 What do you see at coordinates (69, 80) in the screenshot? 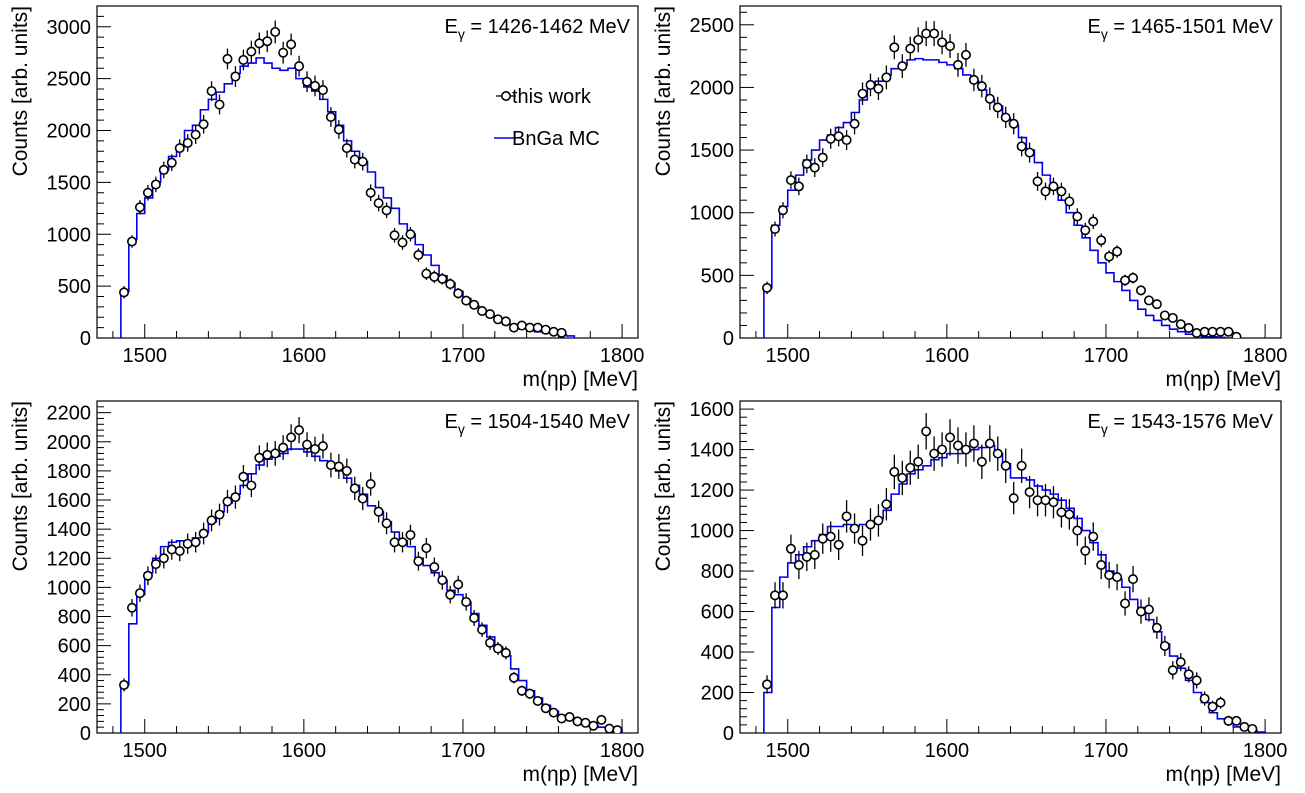
I see `y-tick-label: 2500` at bounding box center [69, 80].